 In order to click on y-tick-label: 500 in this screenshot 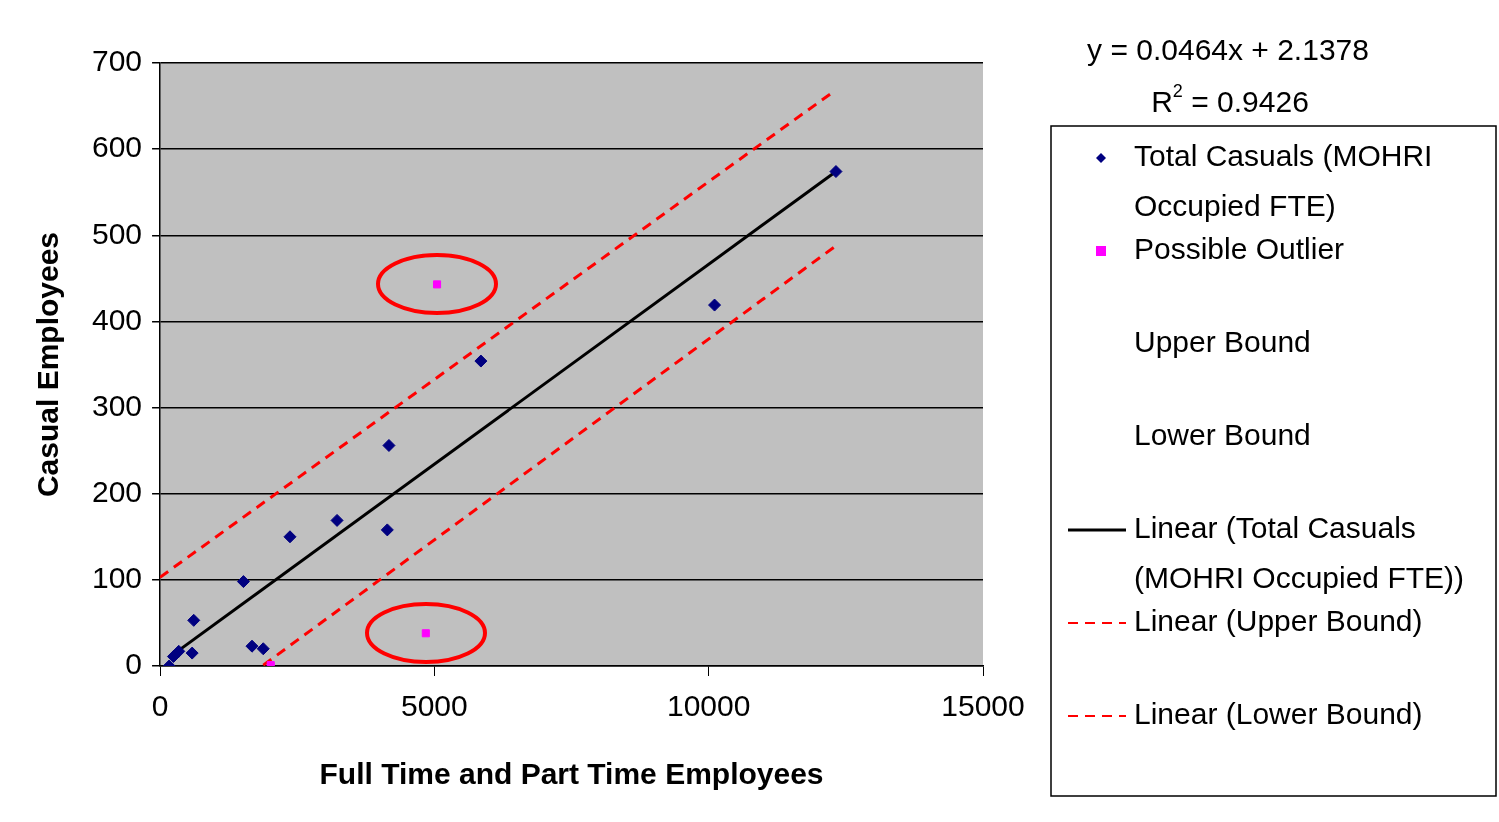, I will do `click(117, 233)`.